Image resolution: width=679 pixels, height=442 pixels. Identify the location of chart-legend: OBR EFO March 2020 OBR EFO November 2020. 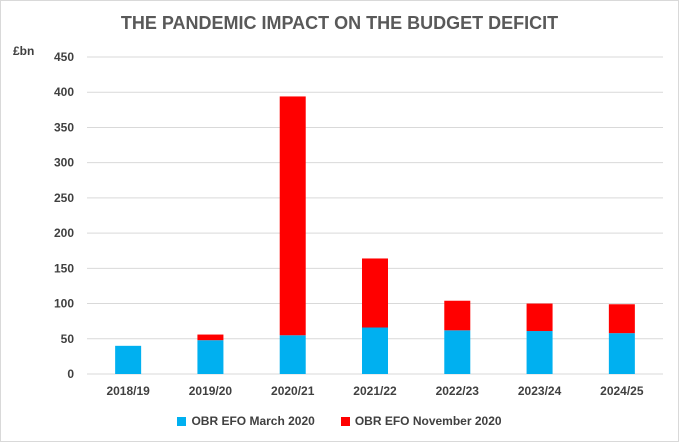
(339, 421).